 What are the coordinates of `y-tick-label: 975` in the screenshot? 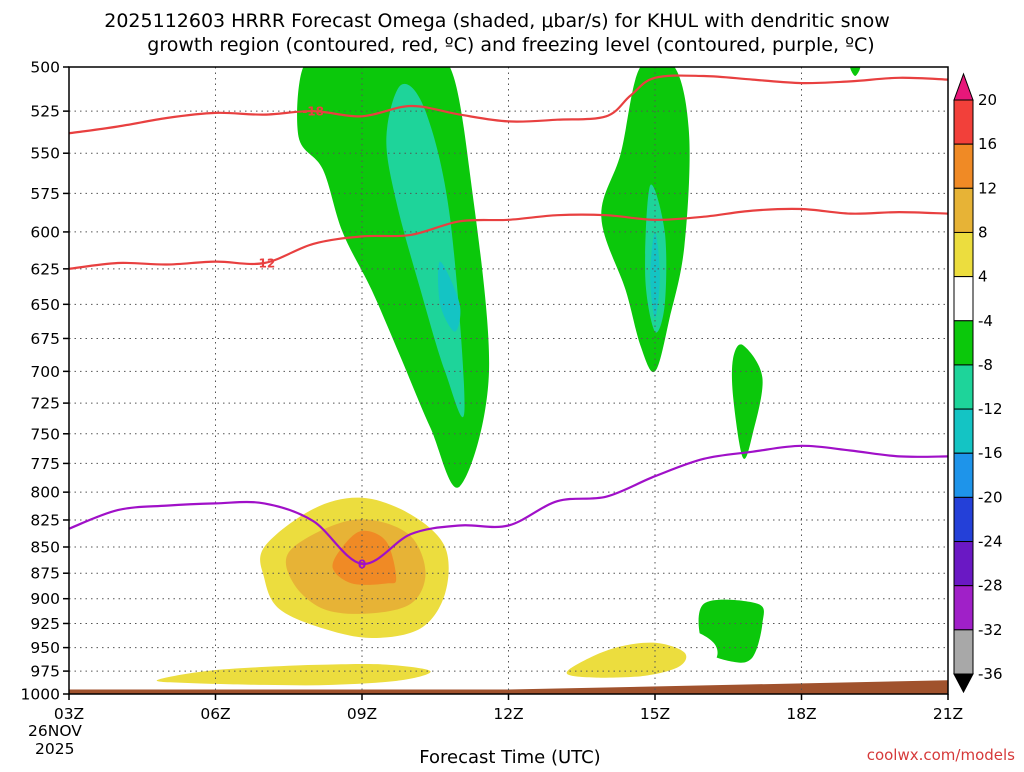 It's located at (45, 672).